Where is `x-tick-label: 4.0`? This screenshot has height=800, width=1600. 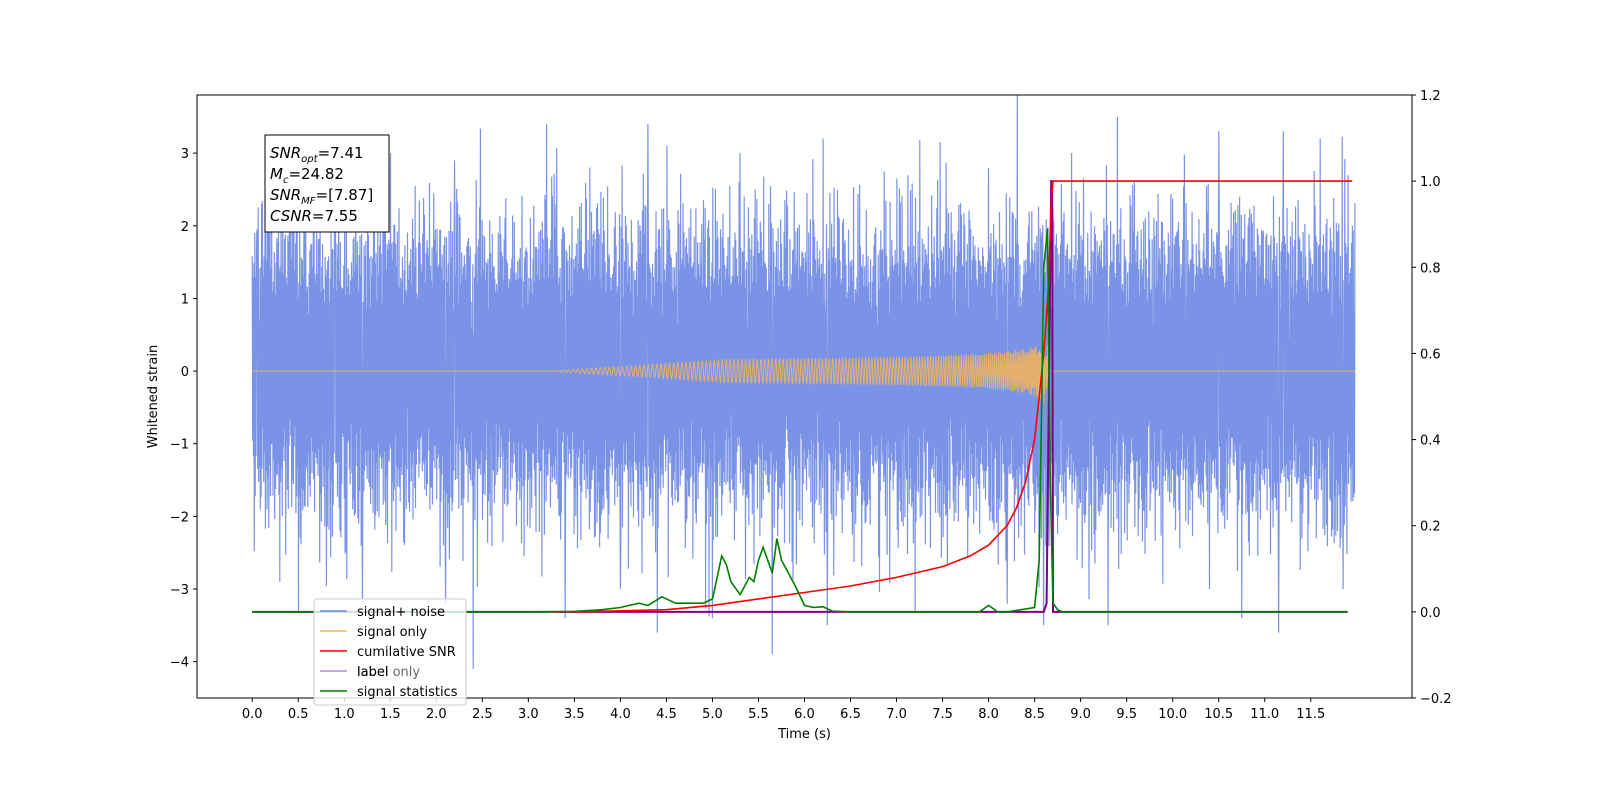 x-tick-label: 4.0 is located at coordinates (620, 714).